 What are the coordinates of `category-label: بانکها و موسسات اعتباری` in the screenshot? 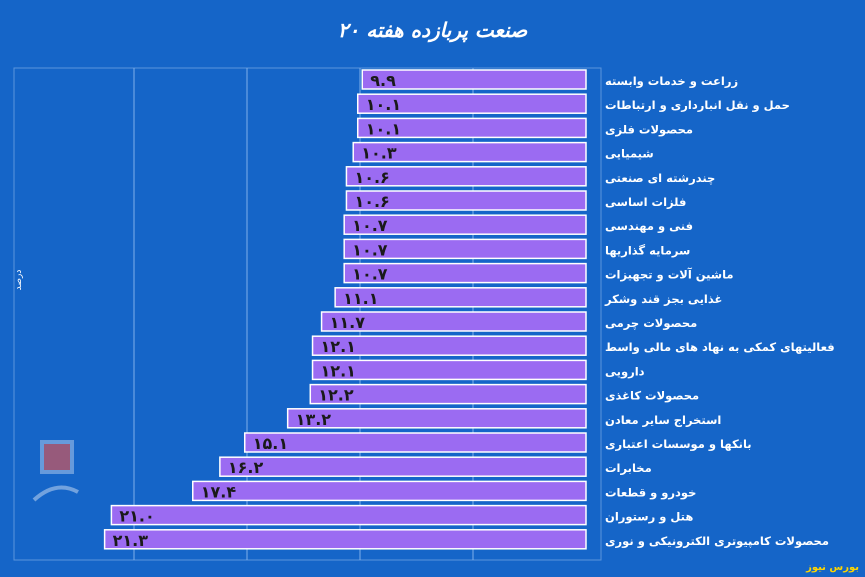 It's located at (678, 444).